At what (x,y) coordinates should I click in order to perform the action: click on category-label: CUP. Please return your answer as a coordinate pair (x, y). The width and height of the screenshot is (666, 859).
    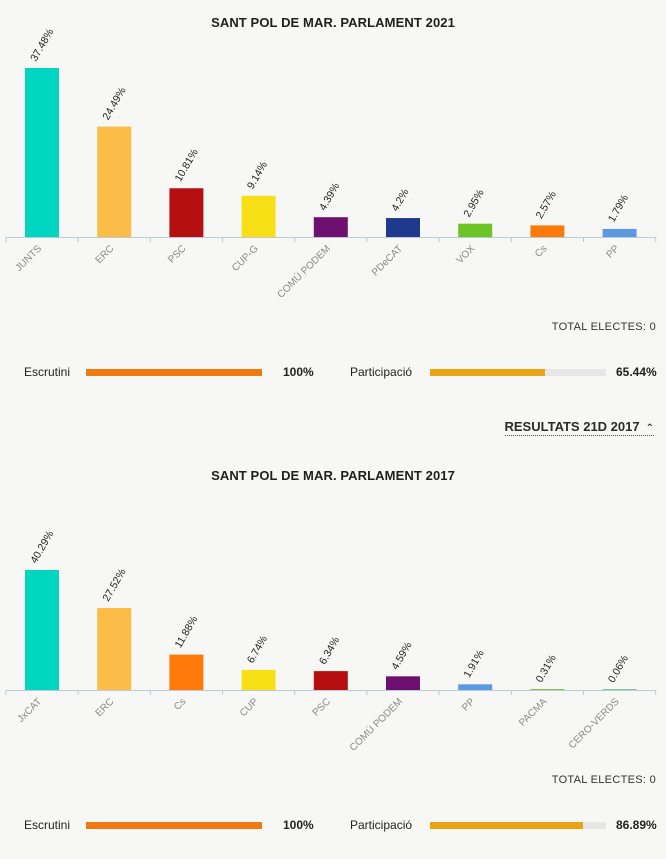
    Looking at the image, I should click on (249, 707).